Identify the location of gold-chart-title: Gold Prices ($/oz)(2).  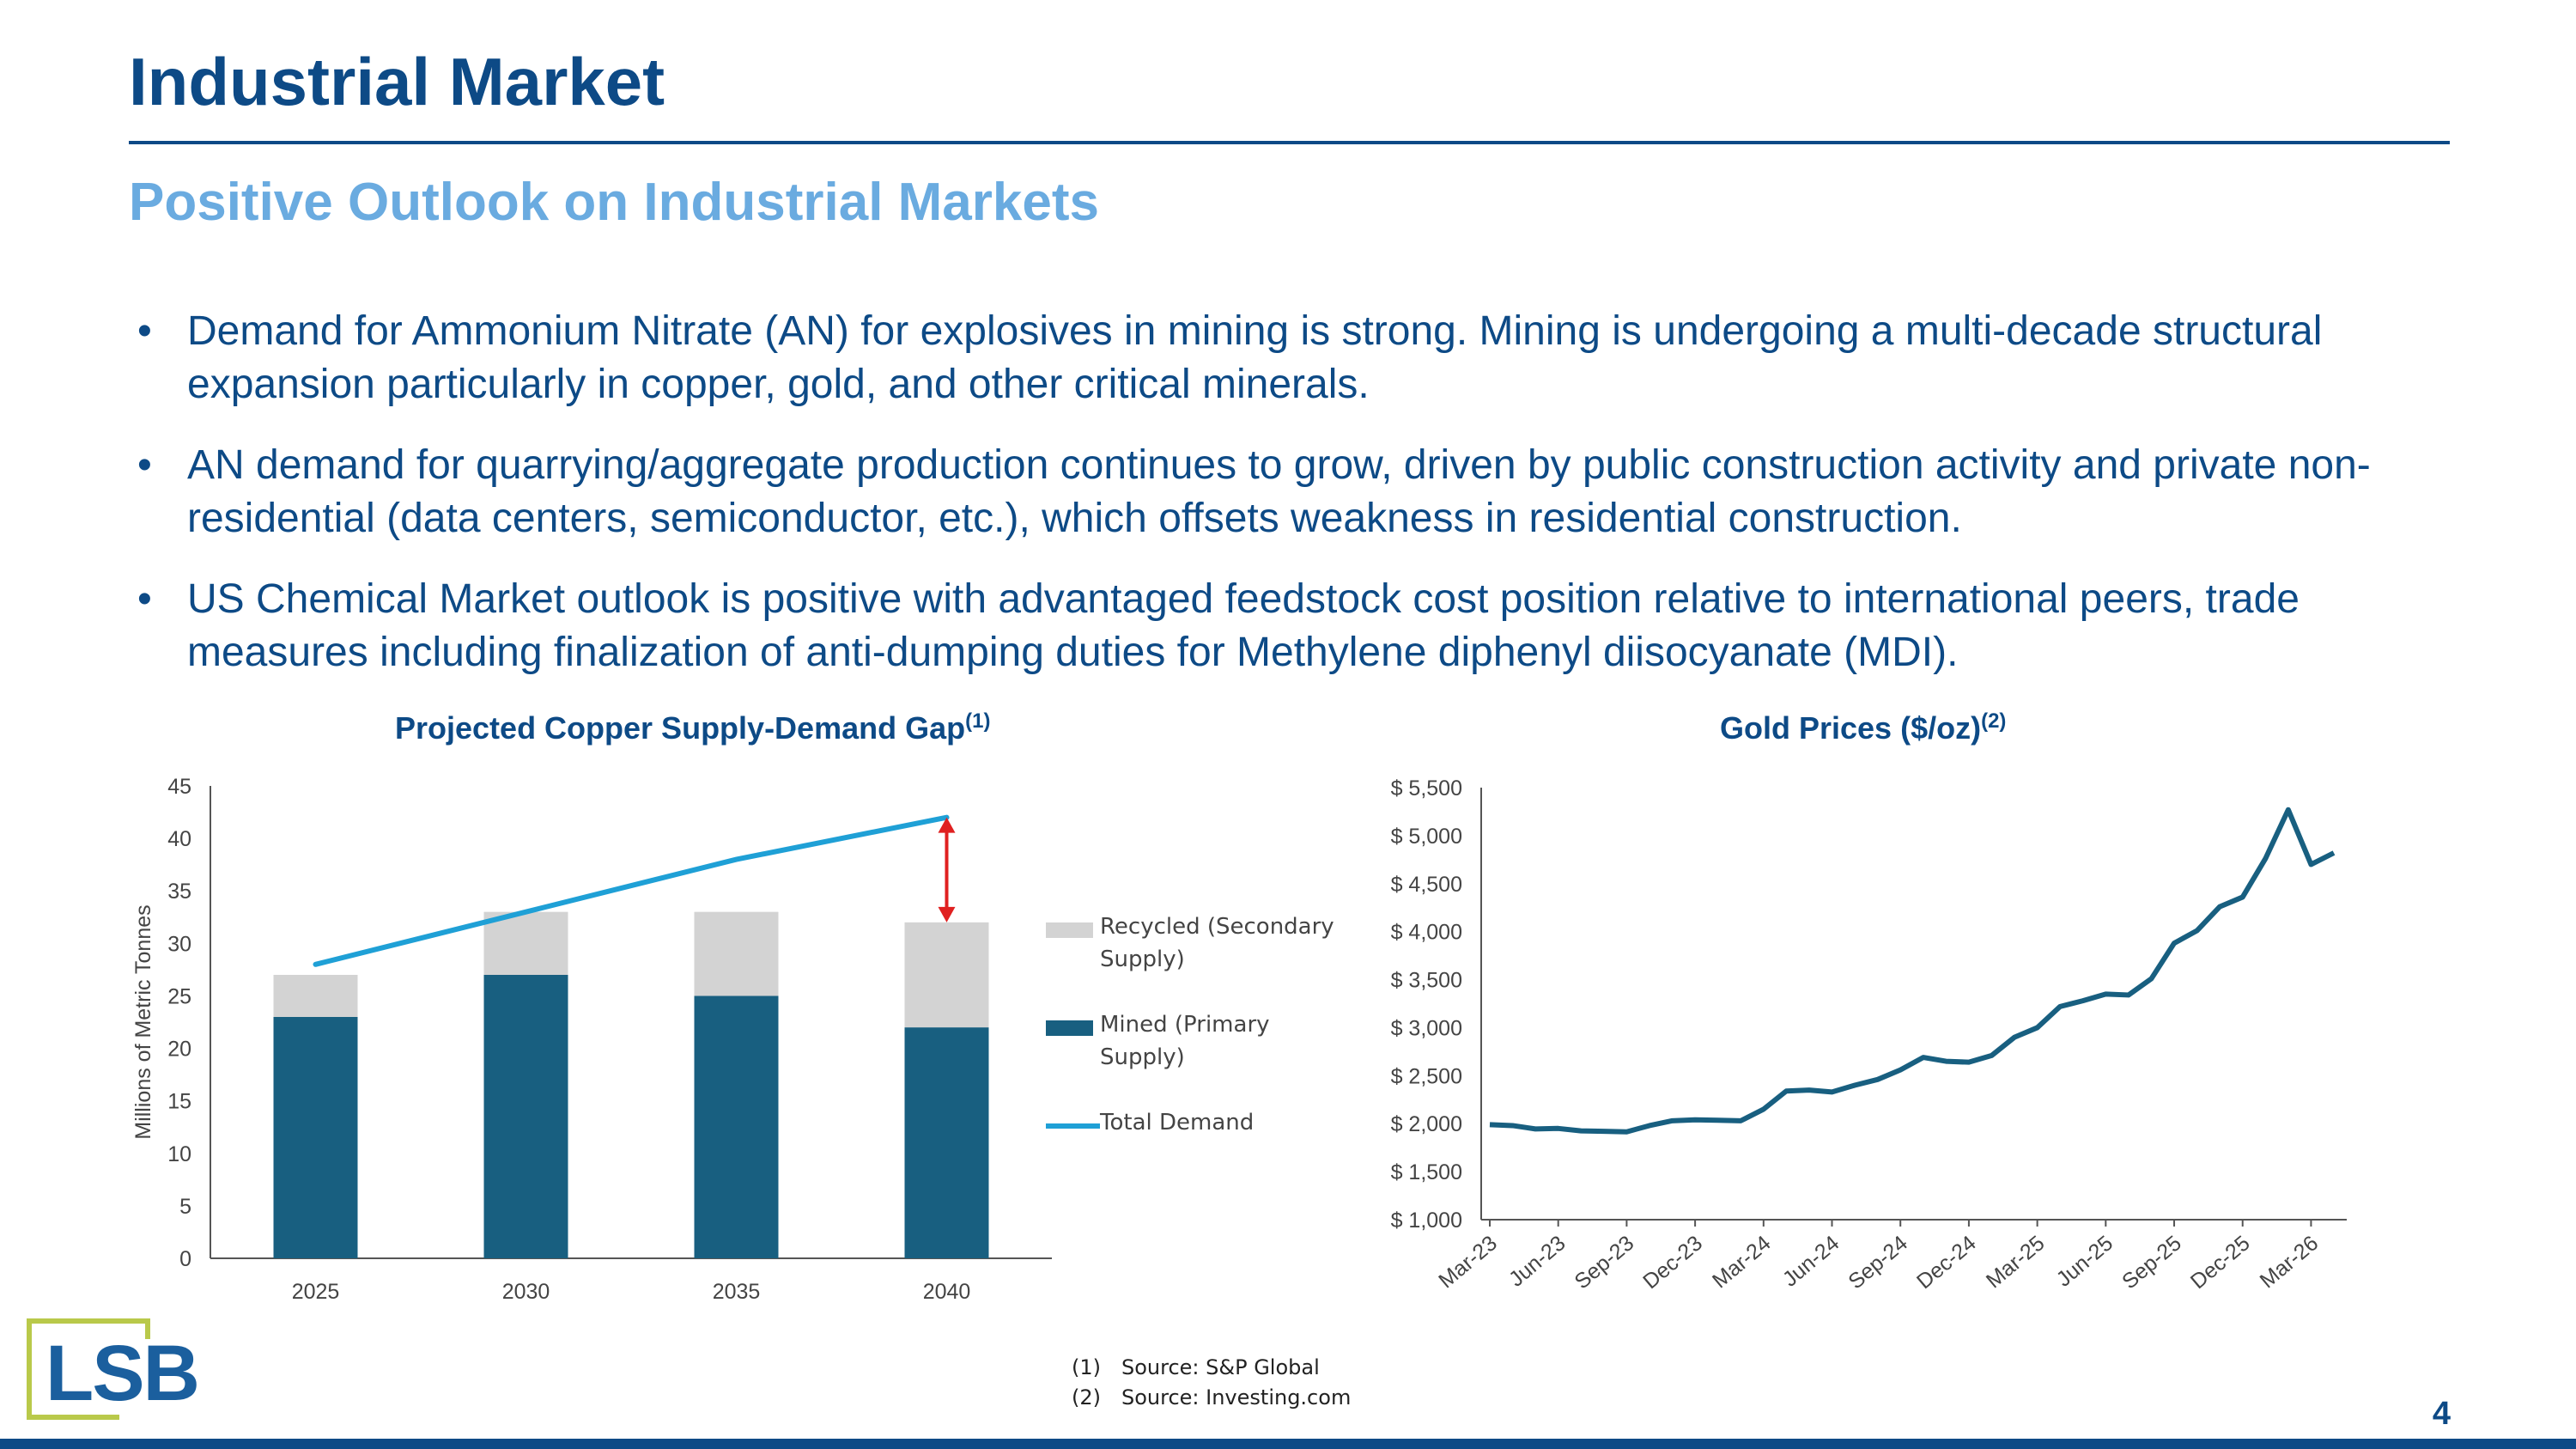
(1863, 727).